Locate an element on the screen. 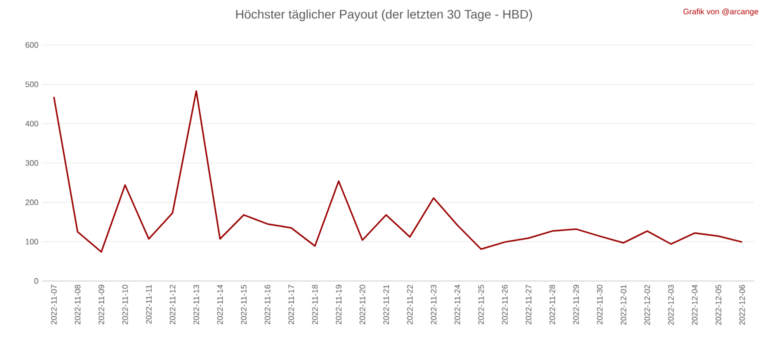 The width and height of the screenshot is (768, 349). chart-title: Höchster täglicher Payout (der letzten 30 Tage - HBD) is located at coordinates (384, 16).